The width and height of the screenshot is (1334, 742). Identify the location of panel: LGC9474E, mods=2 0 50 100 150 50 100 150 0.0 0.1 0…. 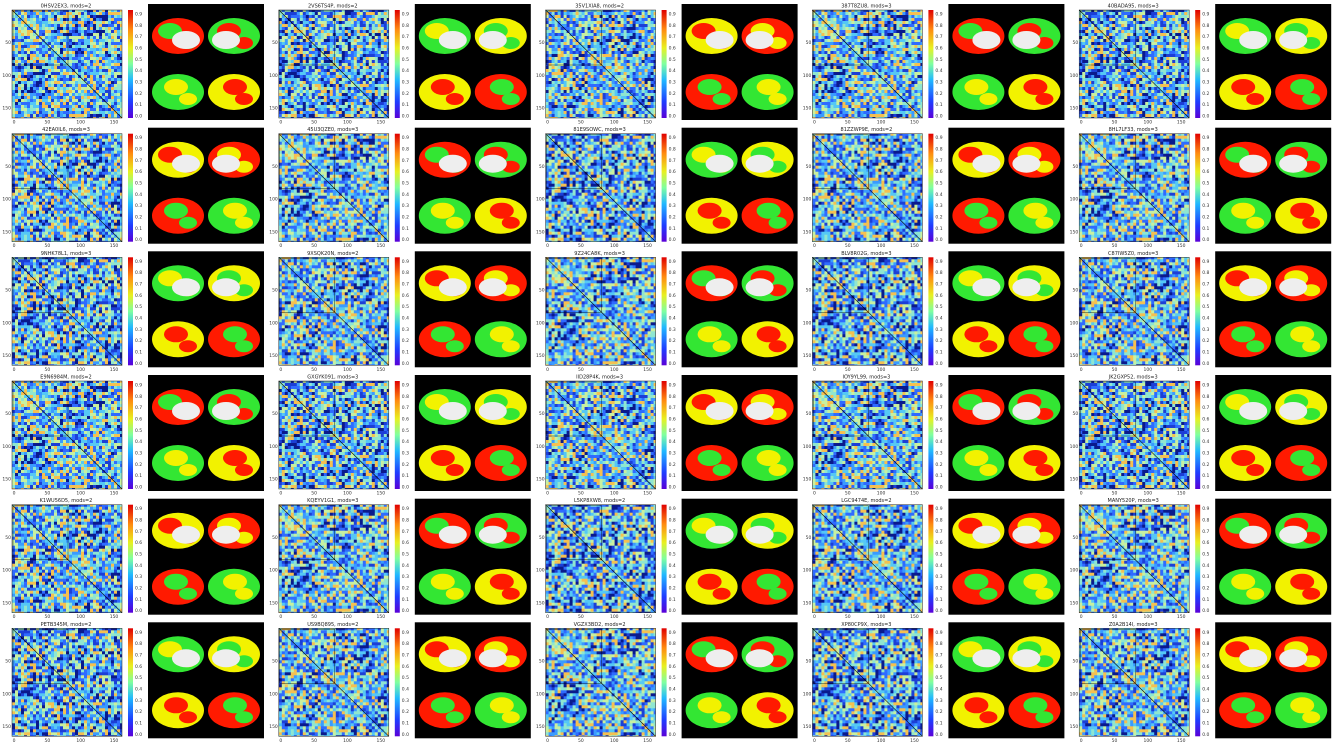
(934, 559).